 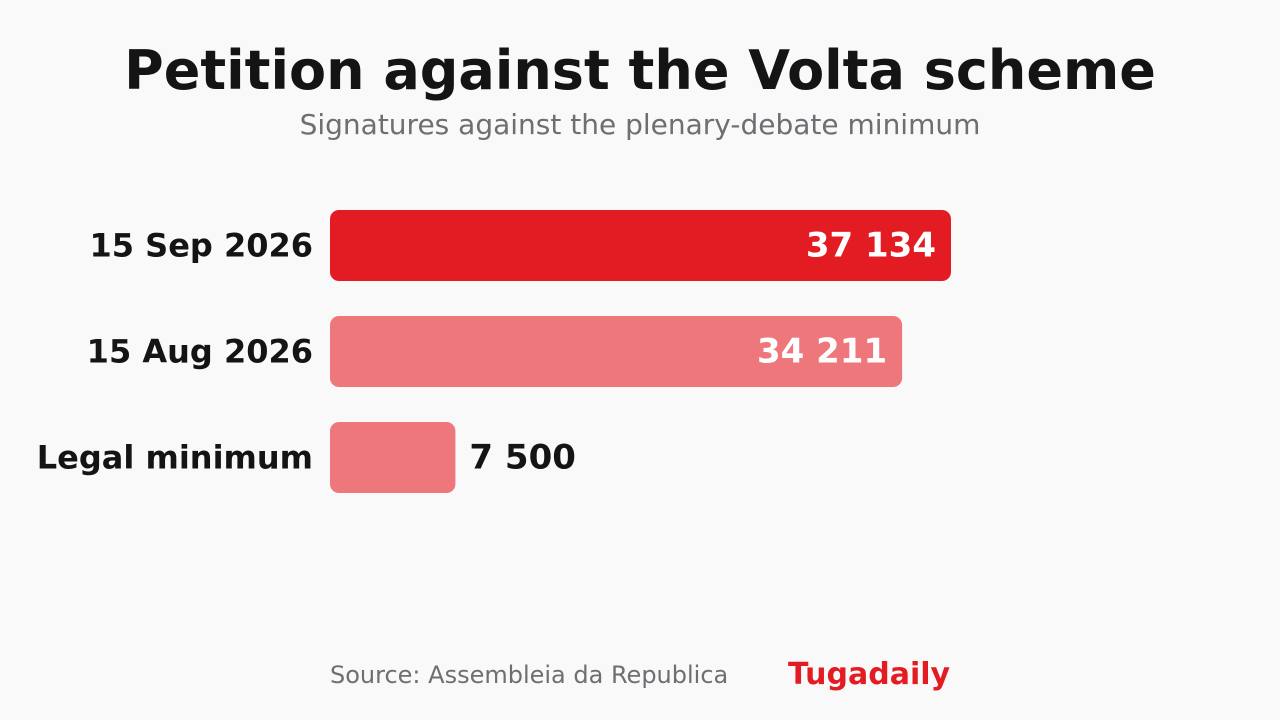 I want to click on brand-logo: Tugadaily, so click(x=869, y=674).